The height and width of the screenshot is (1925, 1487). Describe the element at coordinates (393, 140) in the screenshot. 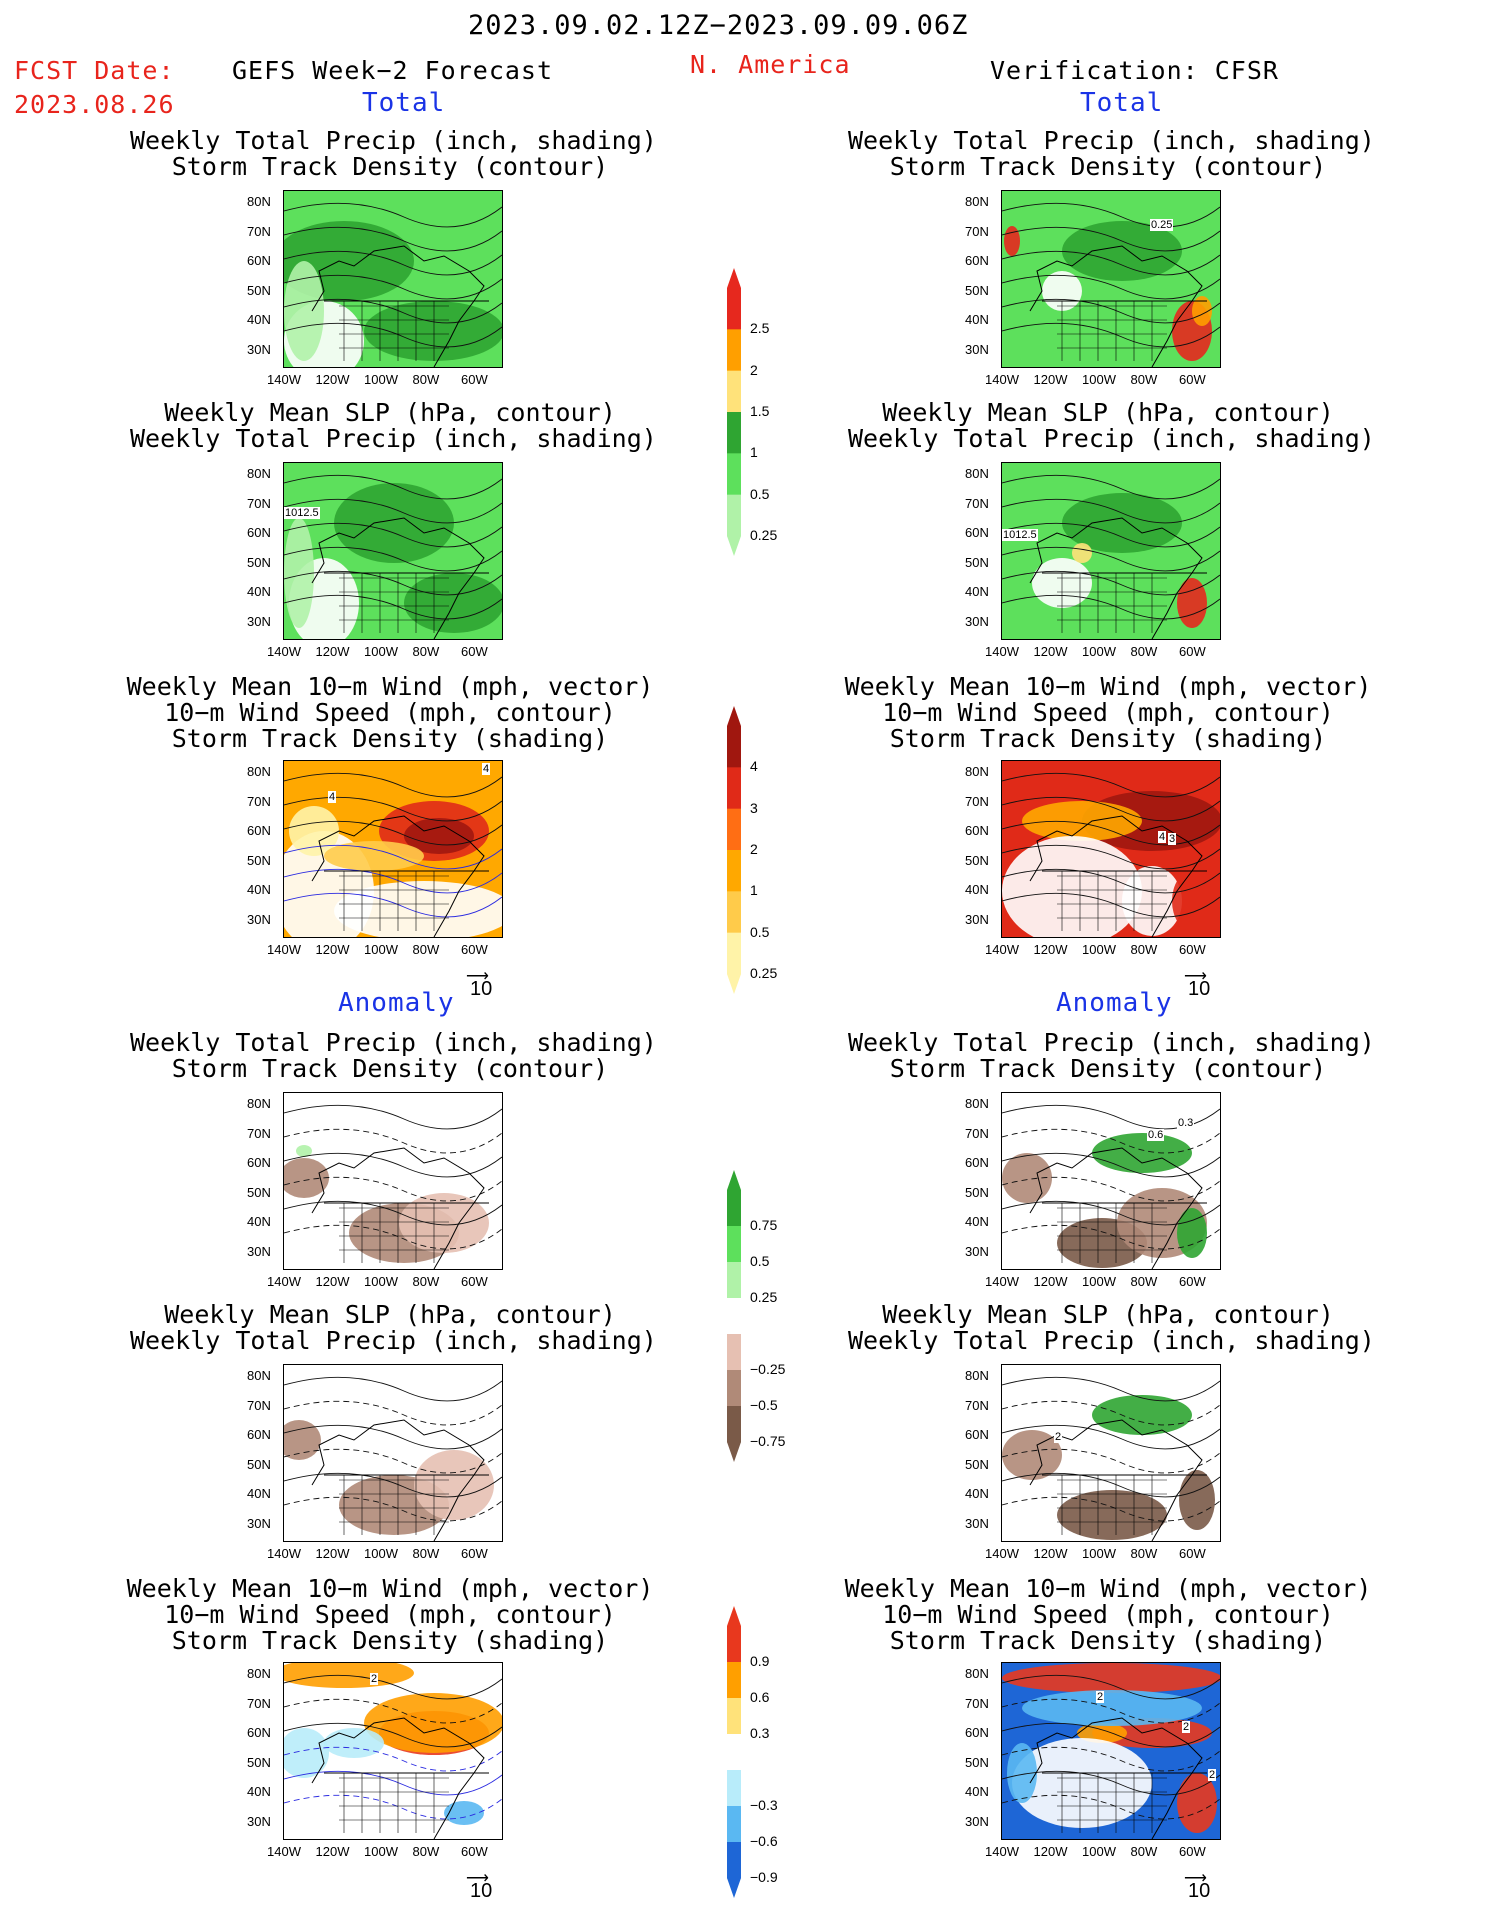

I see `title-line: Weekly Total Precip (inch, shading)` at that location.